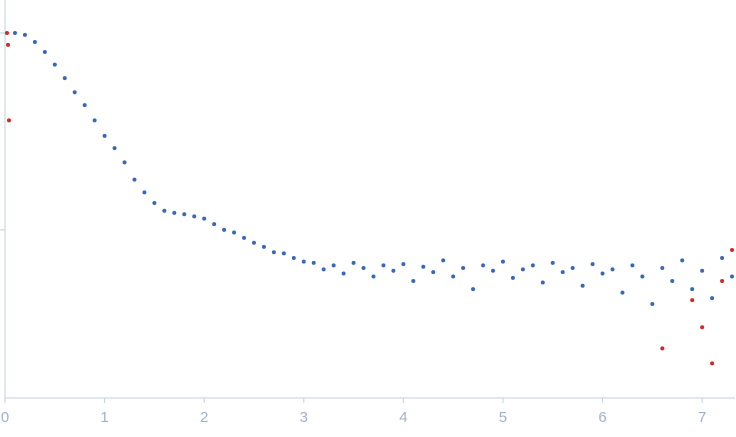 The width and height of the screenshot is (736, 437). I want to click on x-tick-label: 4, so click(403, 417).